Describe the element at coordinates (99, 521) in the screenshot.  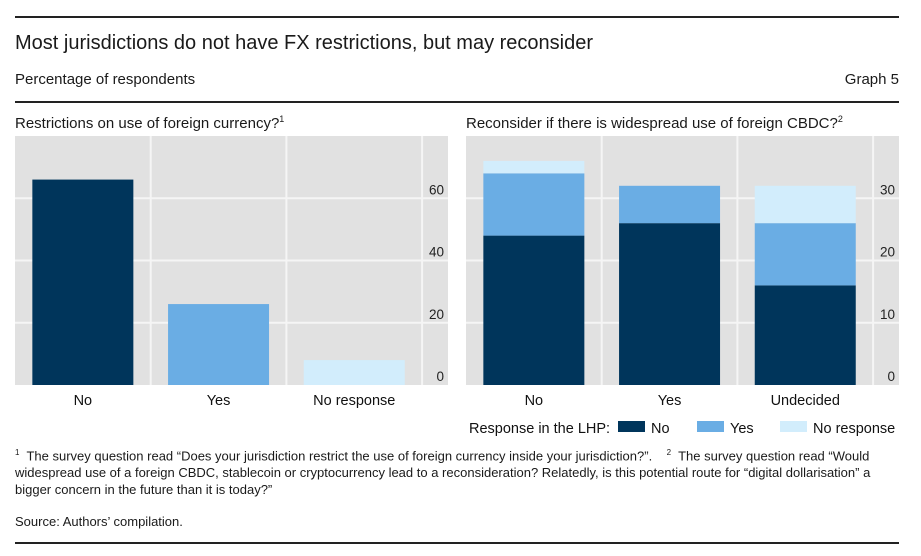
I see `source-note: Source: Authors’ compilation.` at that location.